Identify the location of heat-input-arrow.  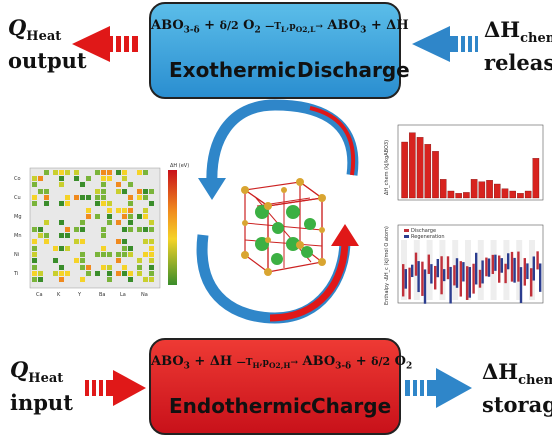
(115, 388).